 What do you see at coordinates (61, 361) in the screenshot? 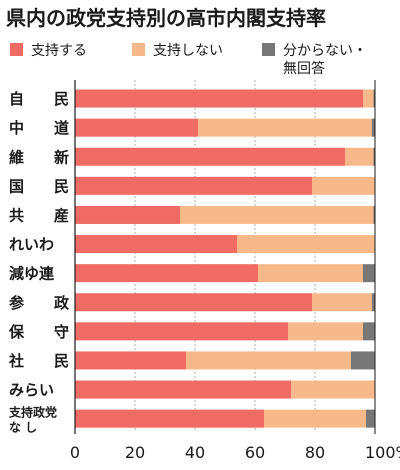
I see `category-label-9-b: 民` at bounding box center [61, 361].